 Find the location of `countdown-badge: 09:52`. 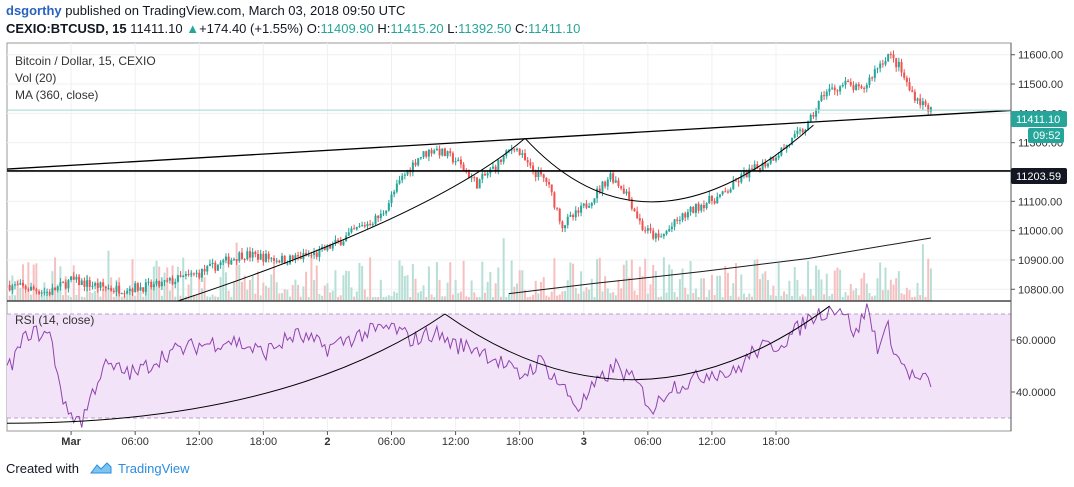

countdown-badge: 09:52 is located at coordinates (1046, 135).